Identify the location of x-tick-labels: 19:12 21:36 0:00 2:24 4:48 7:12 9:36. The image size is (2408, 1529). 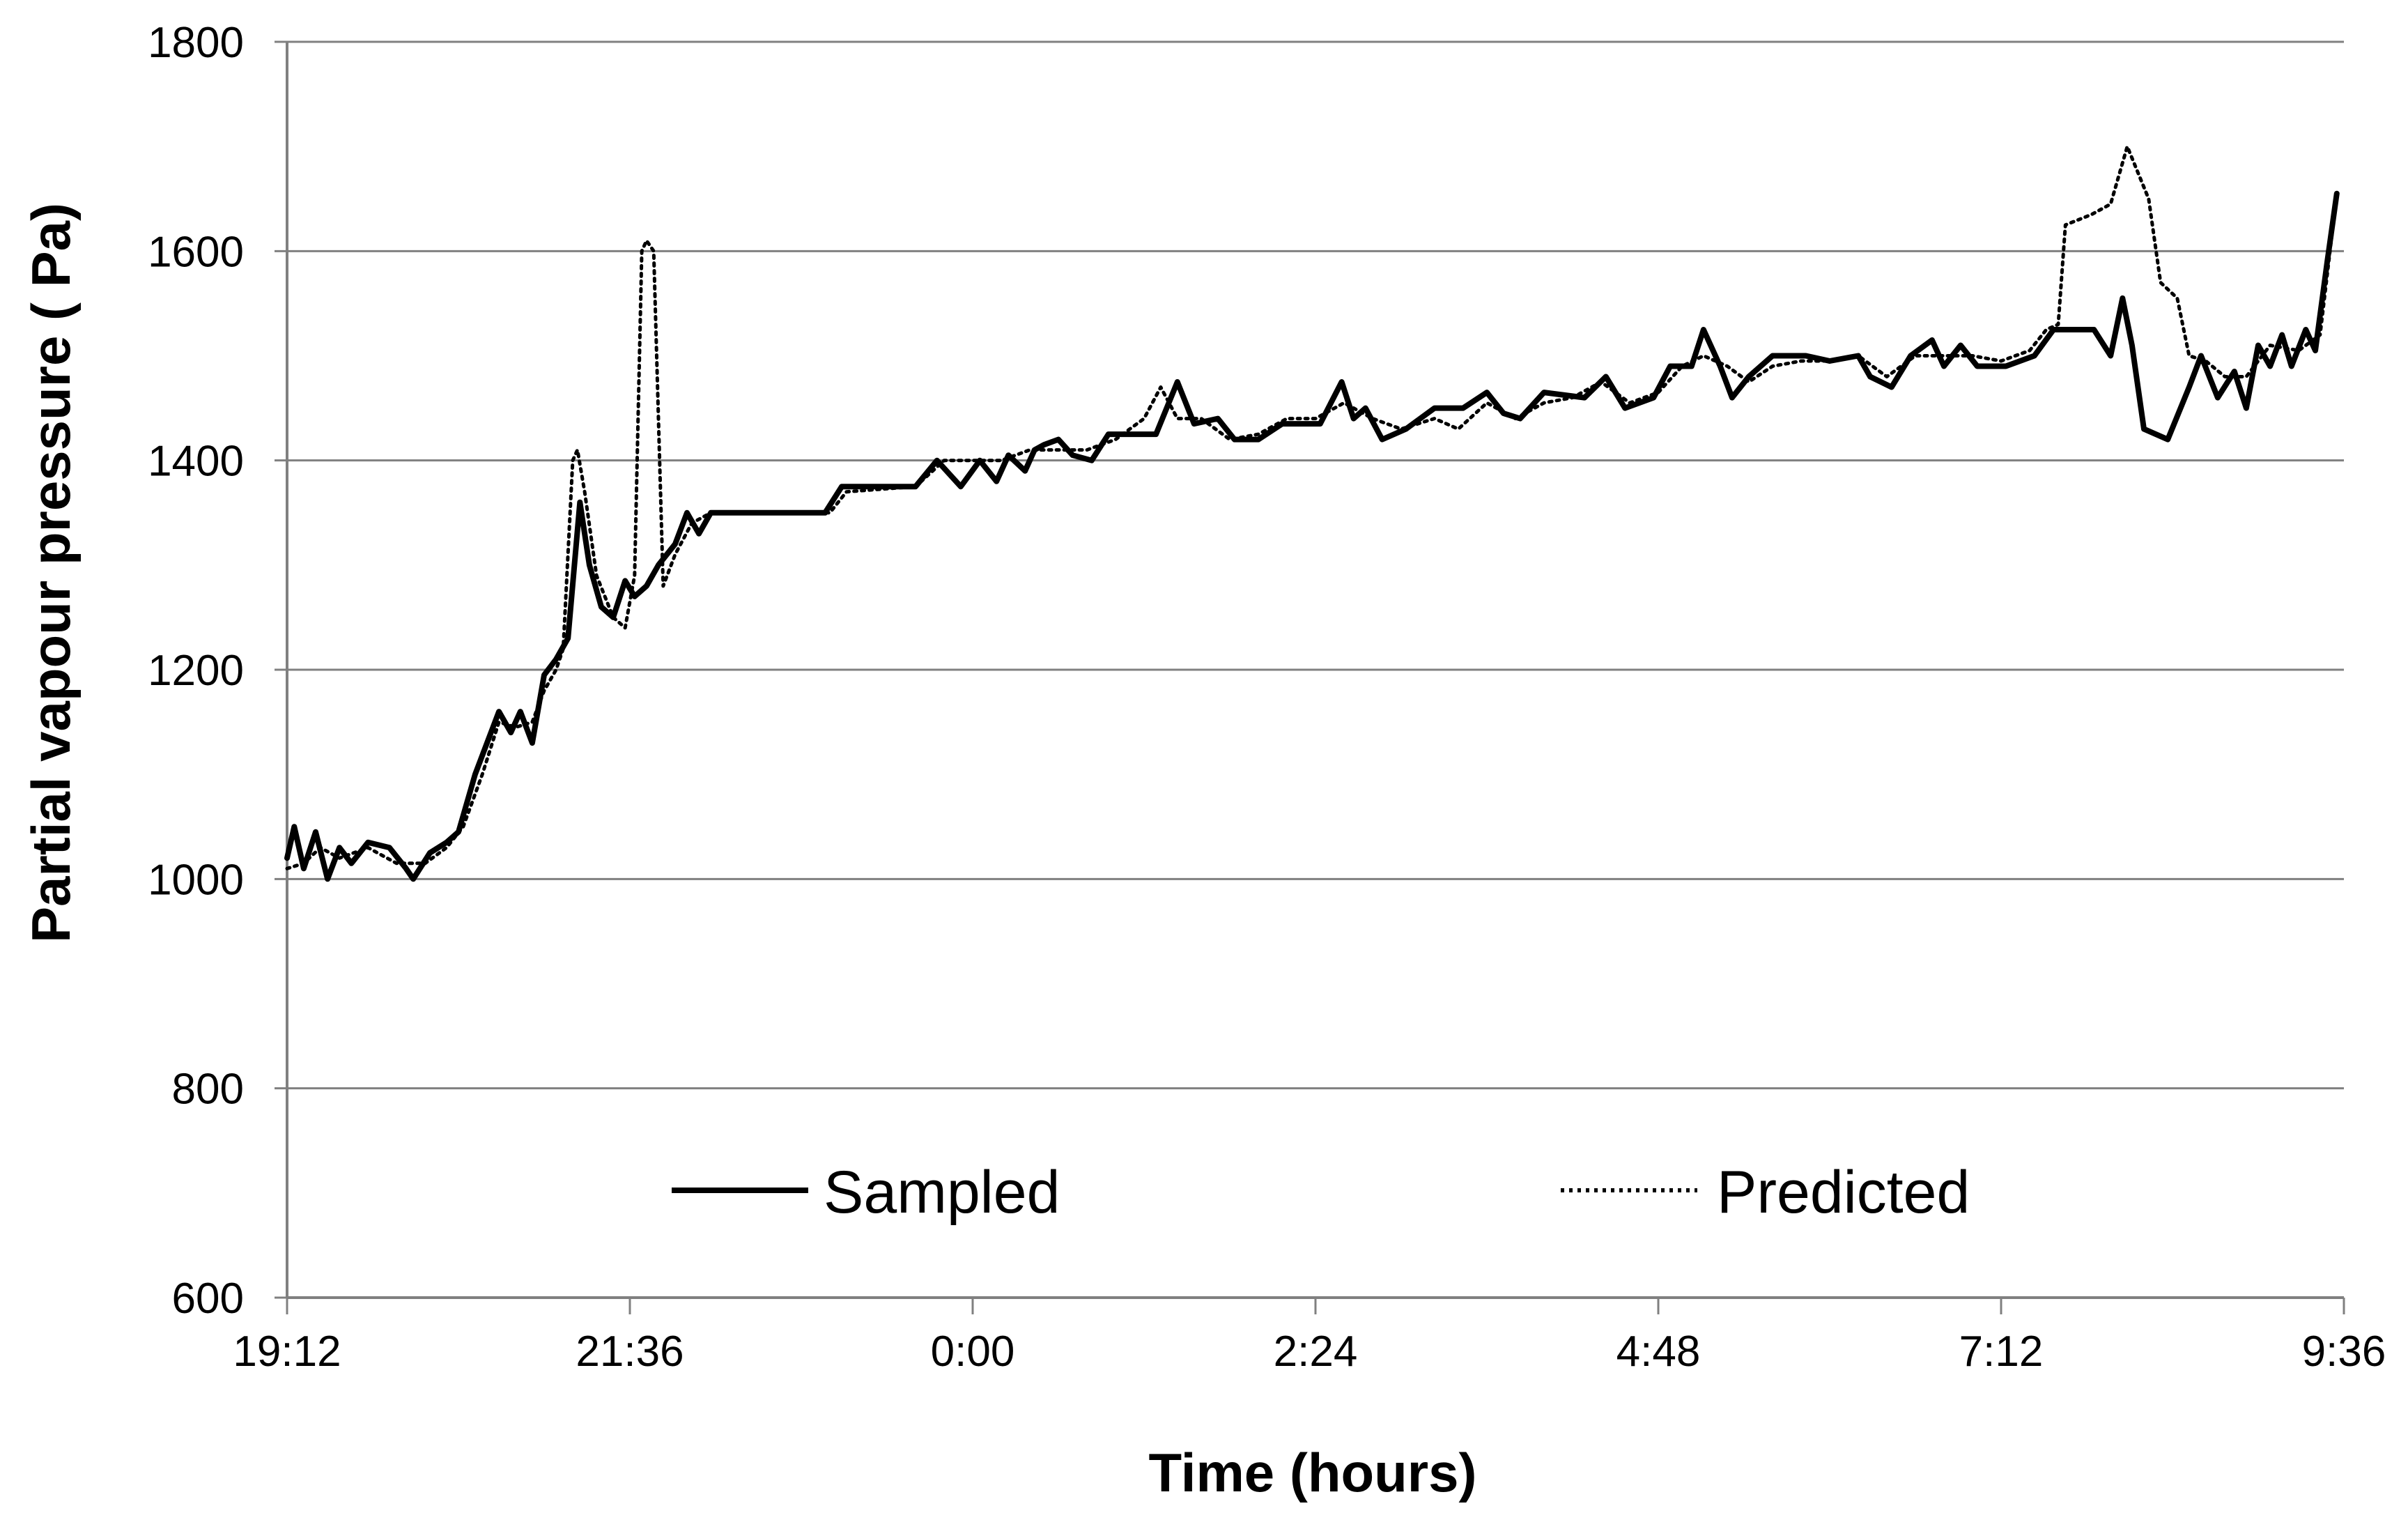
(1310, 1337).